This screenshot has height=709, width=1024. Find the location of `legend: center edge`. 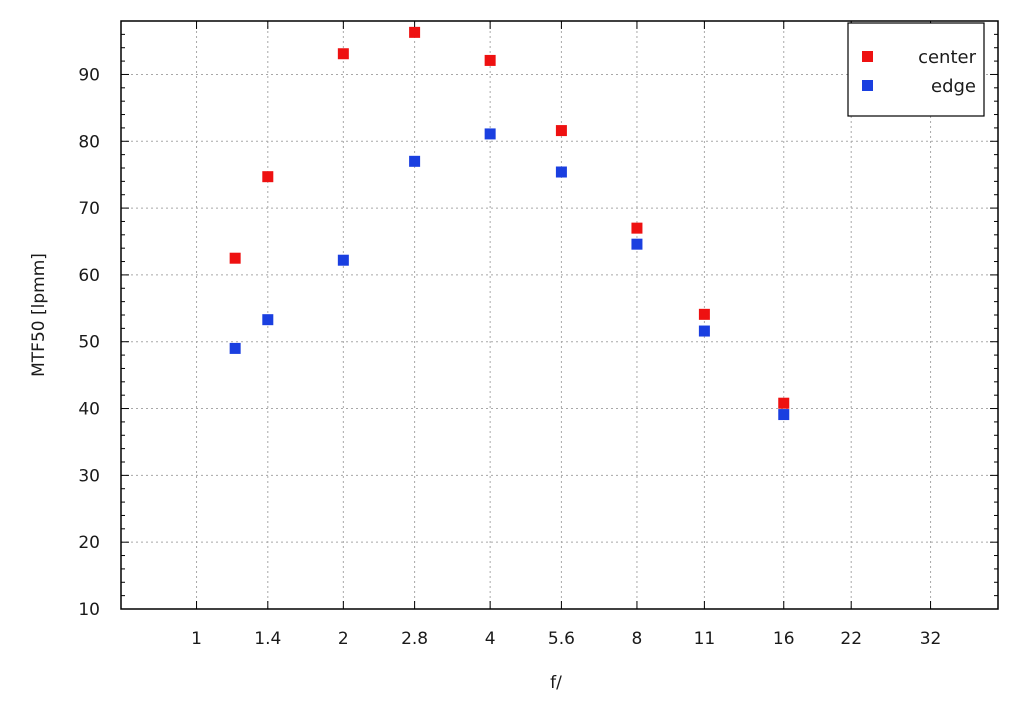

legend: center edge is located at coordinates (916, 69).